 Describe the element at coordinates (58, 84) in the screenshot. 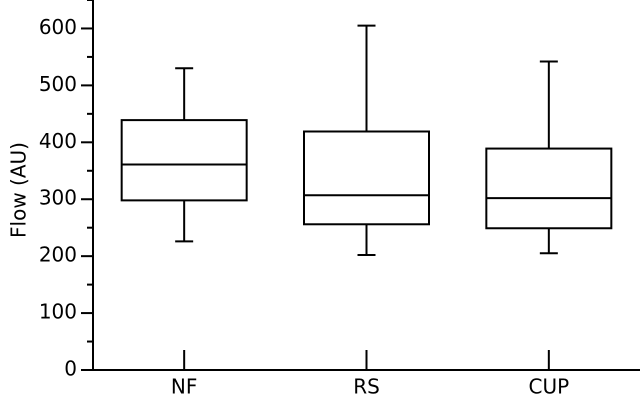

I see `y-tick-label: 500` at that location.